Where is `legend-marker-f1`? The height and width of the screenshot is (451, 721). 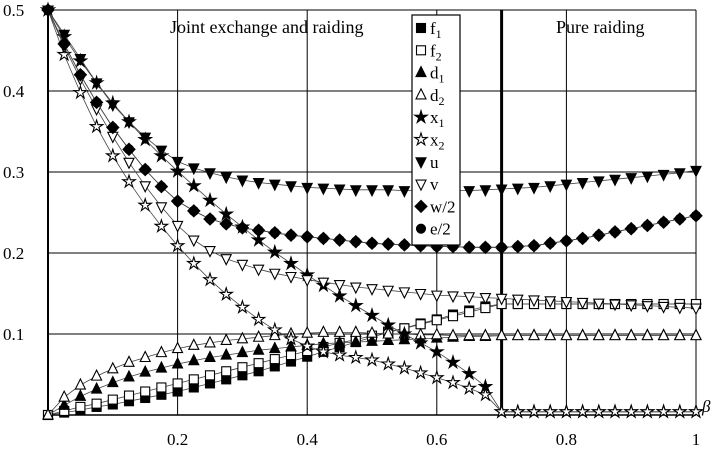
legend-marker-f1 is located at coordinates (421, 28).